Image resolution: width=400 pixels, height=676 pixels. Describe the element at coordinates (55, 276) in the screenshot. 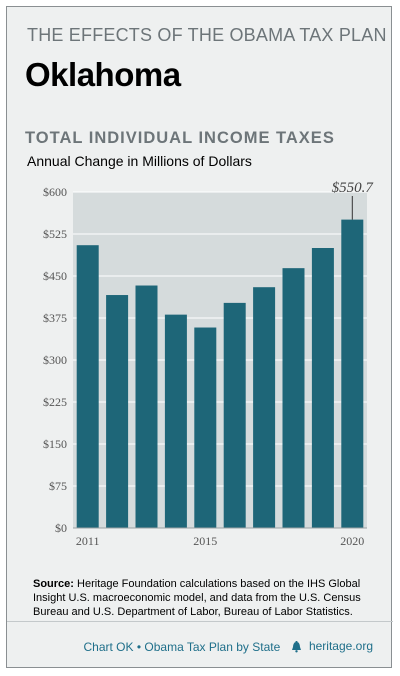

I see `y-tick-label: $450` at that location.